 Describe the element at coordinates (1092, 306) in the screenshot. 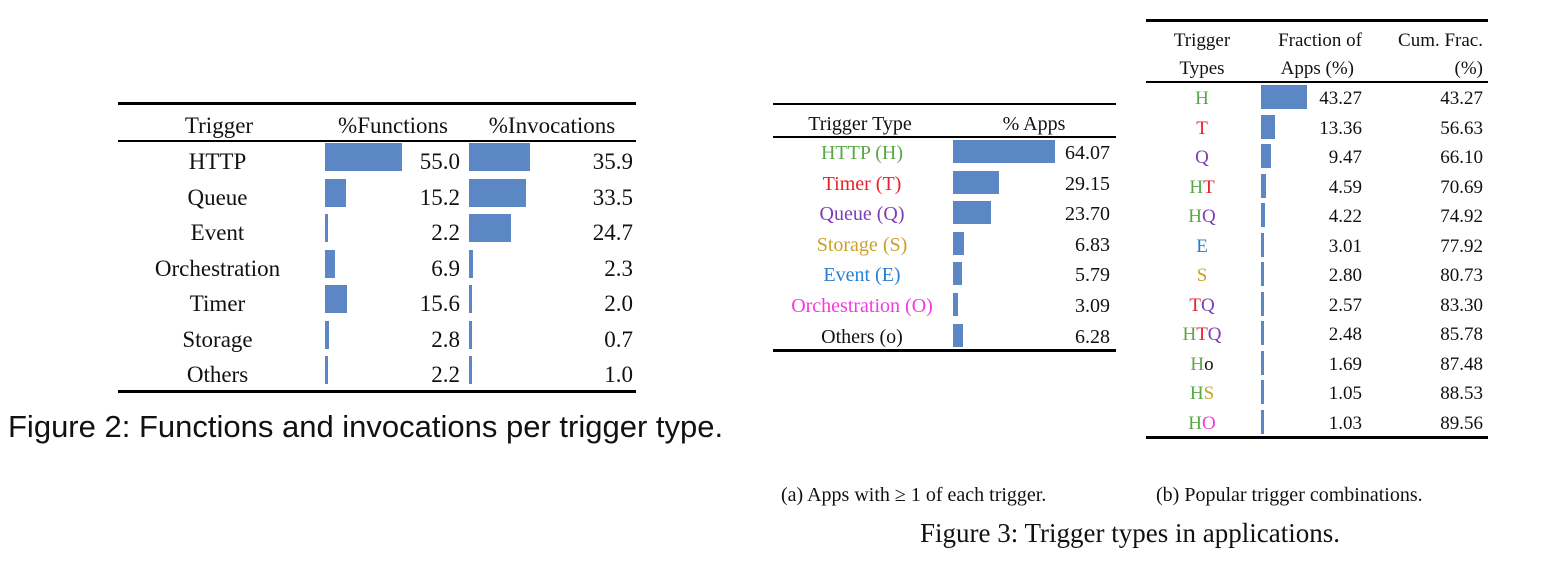

I see `apps-value: 3.09` at that location.